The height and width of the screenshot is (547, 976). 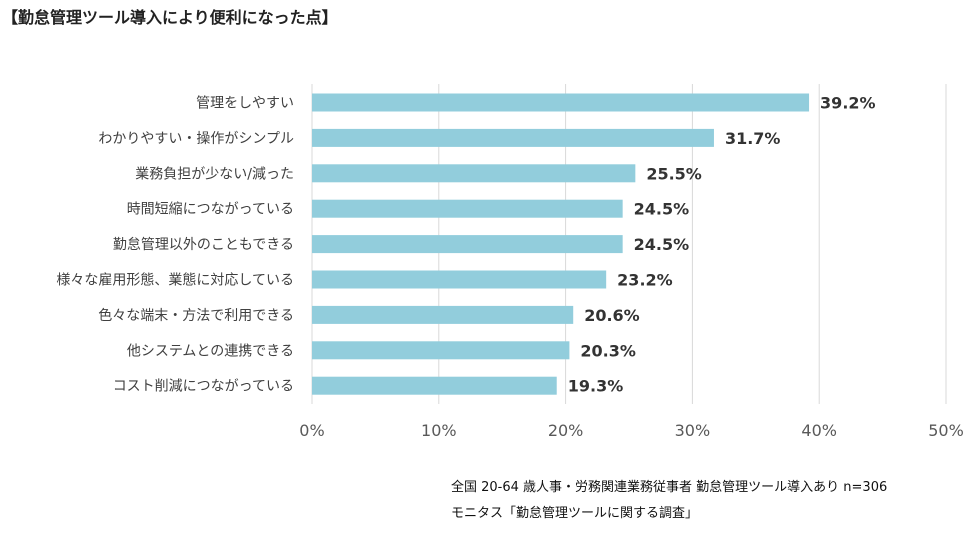 What do you see at coordinates (210, 351) in the screenshot?
I see `category-label-7: 他システムとの連携できる` at bounding box center [210, 351].